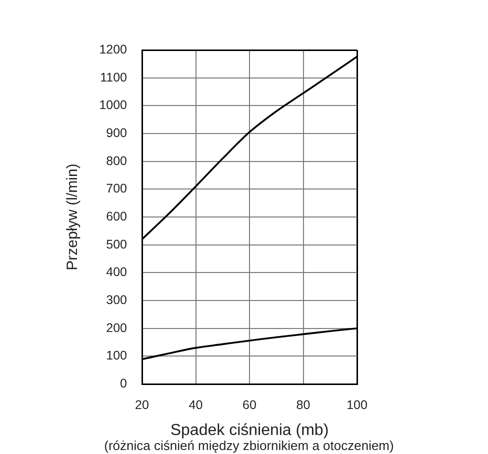  I want to click on x-tick-label: 60, so click(249, 405).